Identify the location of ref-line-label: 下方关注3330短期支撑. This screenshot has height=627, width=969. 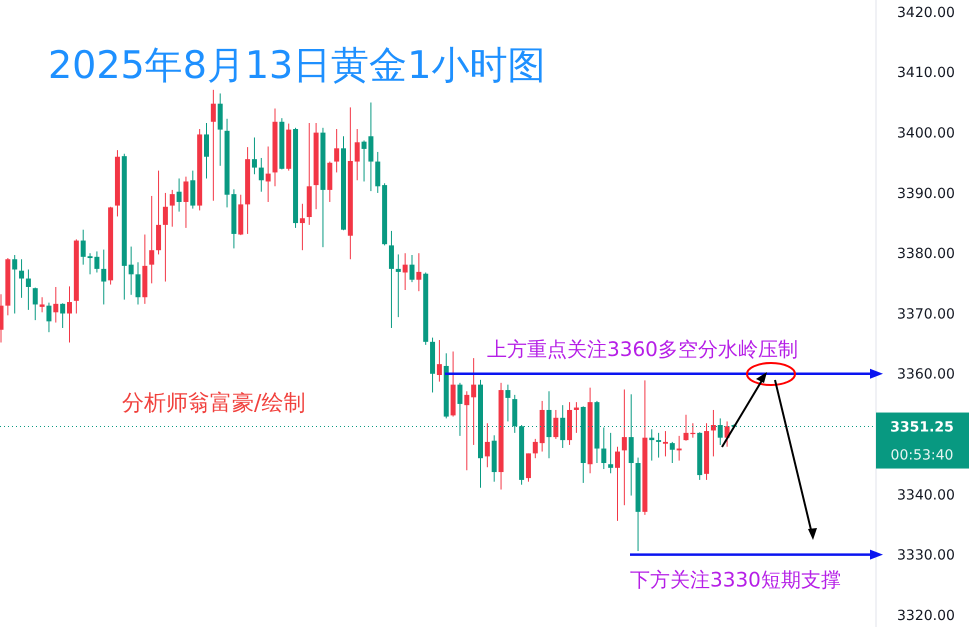
(735, 580).